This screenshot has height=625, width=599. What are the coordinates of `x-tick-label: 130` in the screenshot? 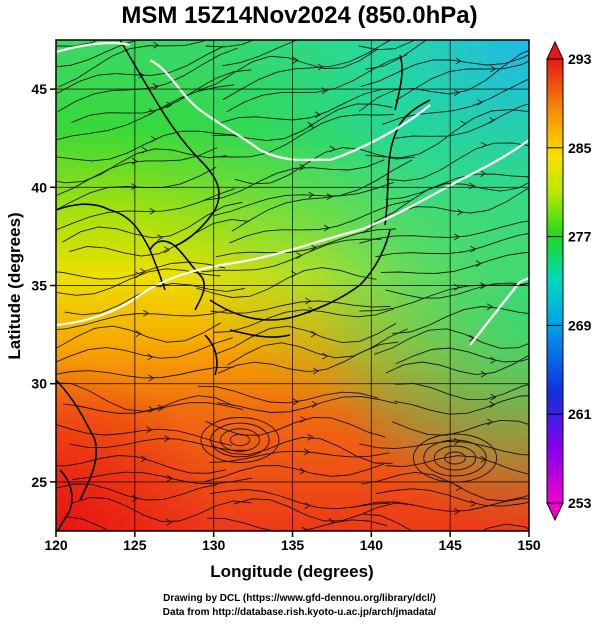 It's located at (214, 545).